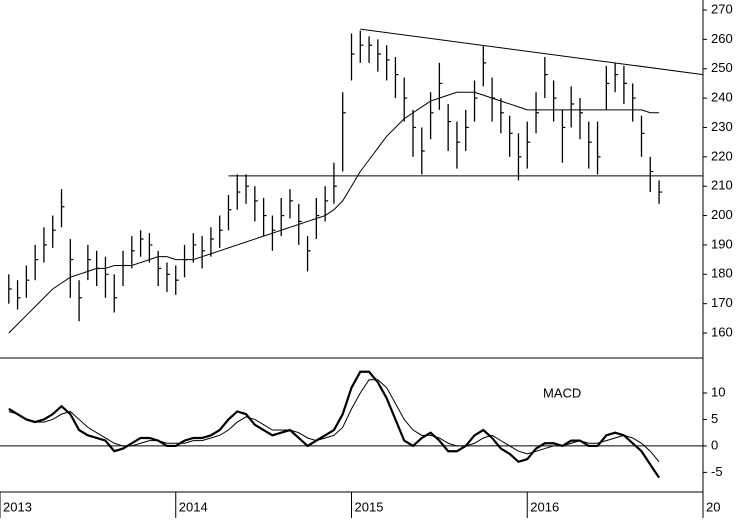 The height and width of the screenshot is (523, 752). I want to click on y-tick-label: 190, so click(722, 243).